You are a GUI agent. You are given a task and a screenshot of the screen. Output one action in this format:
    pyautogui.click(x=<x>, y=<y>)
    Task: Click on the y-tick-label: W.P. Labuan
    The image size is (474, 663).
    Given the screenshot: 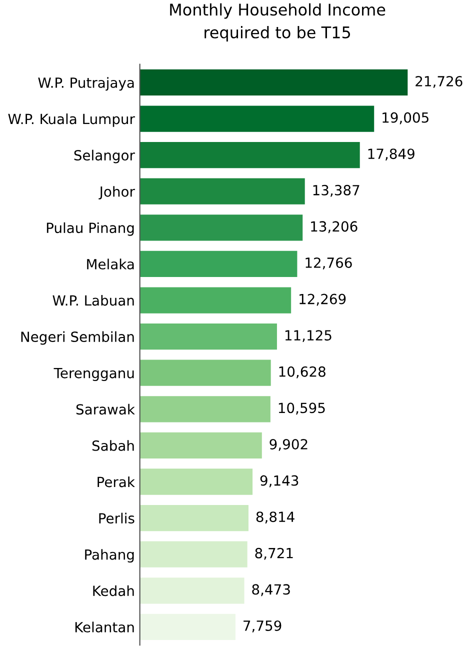 What is the action you would take?
    pyautogui.click(x=93, y=300)
    